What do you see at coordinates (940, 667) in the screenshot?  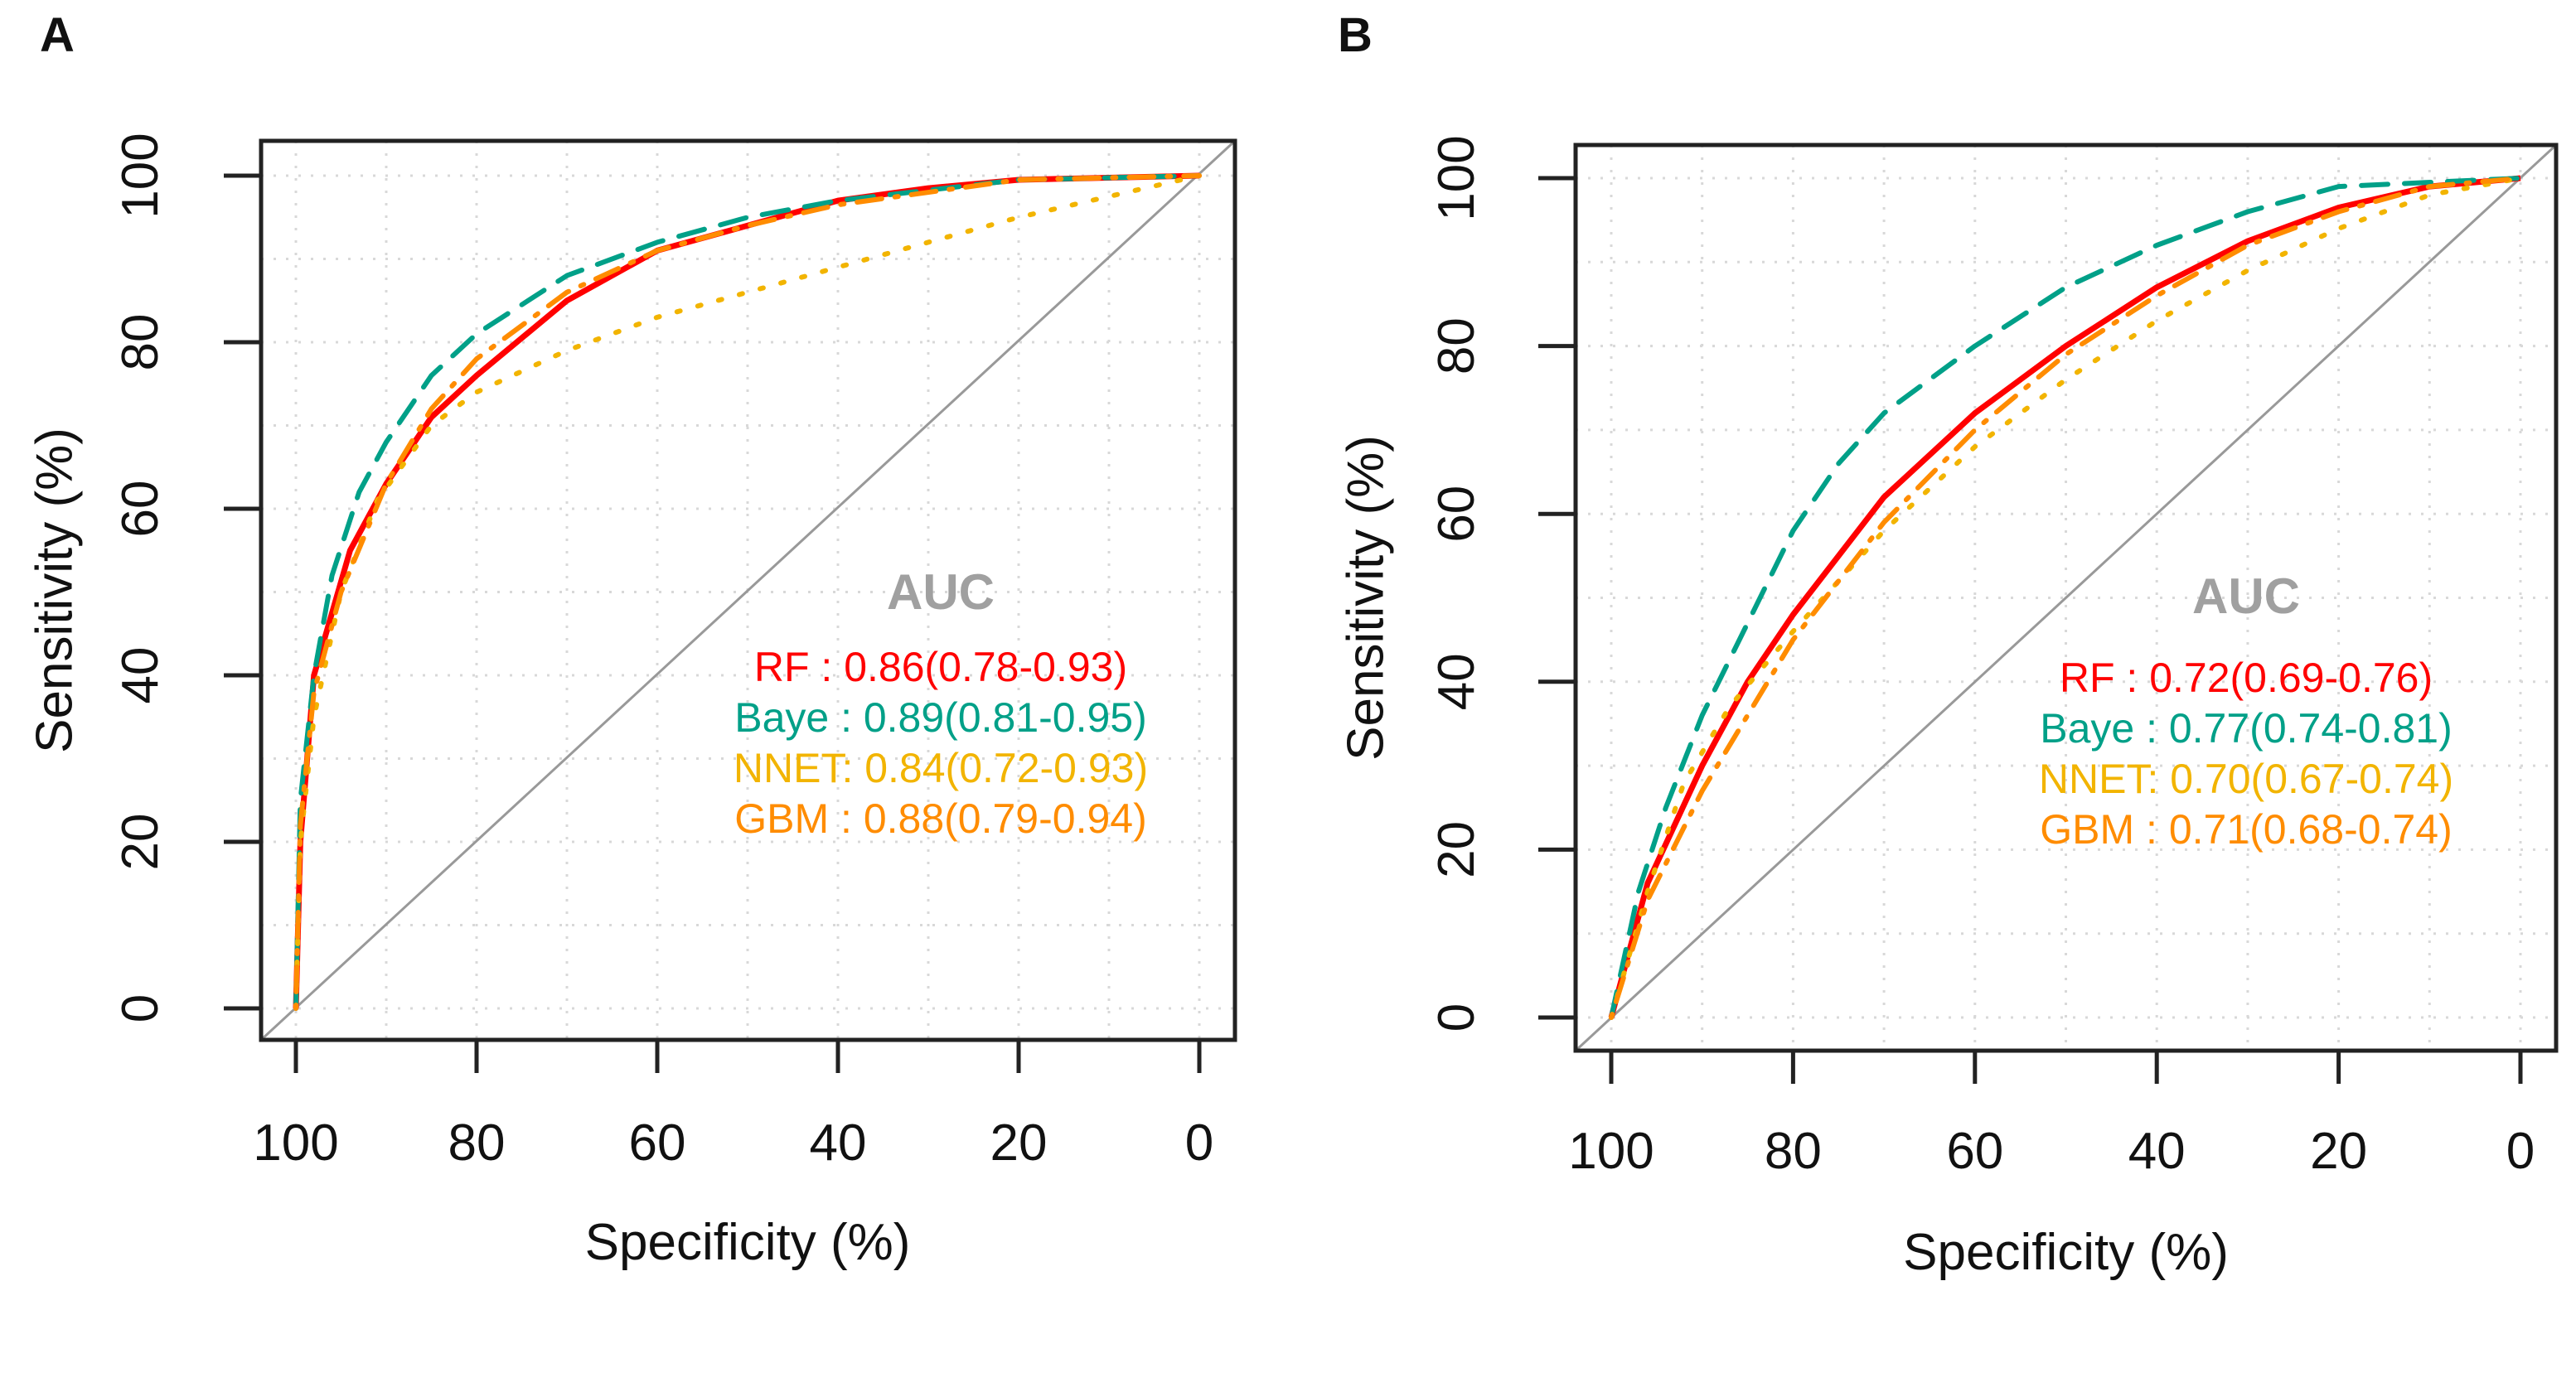 I see `legend-entry-rf: RF : 0.86(0.78-0.93)` at bounding box center [940, 667].